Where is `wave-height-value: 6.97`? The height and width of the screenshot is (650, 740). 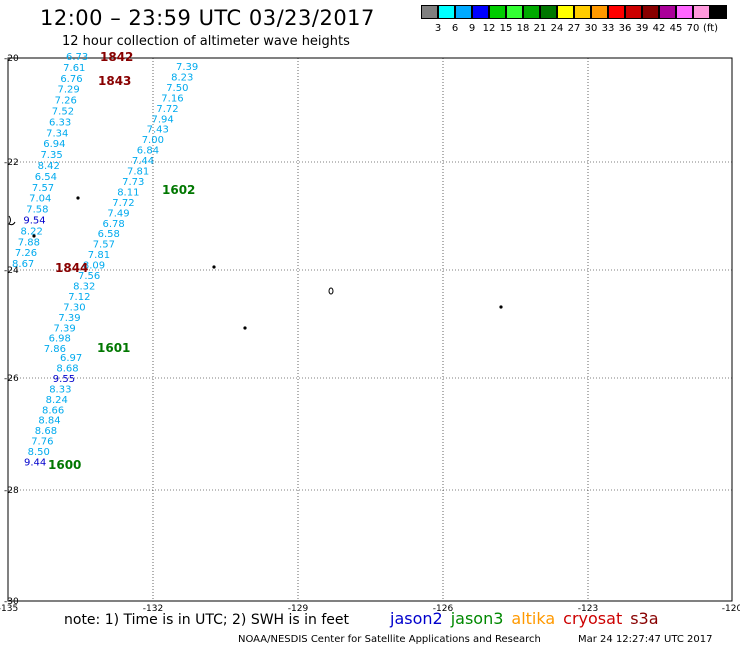 wave-height-value: 6.97 is located at coordinates (71, 358).